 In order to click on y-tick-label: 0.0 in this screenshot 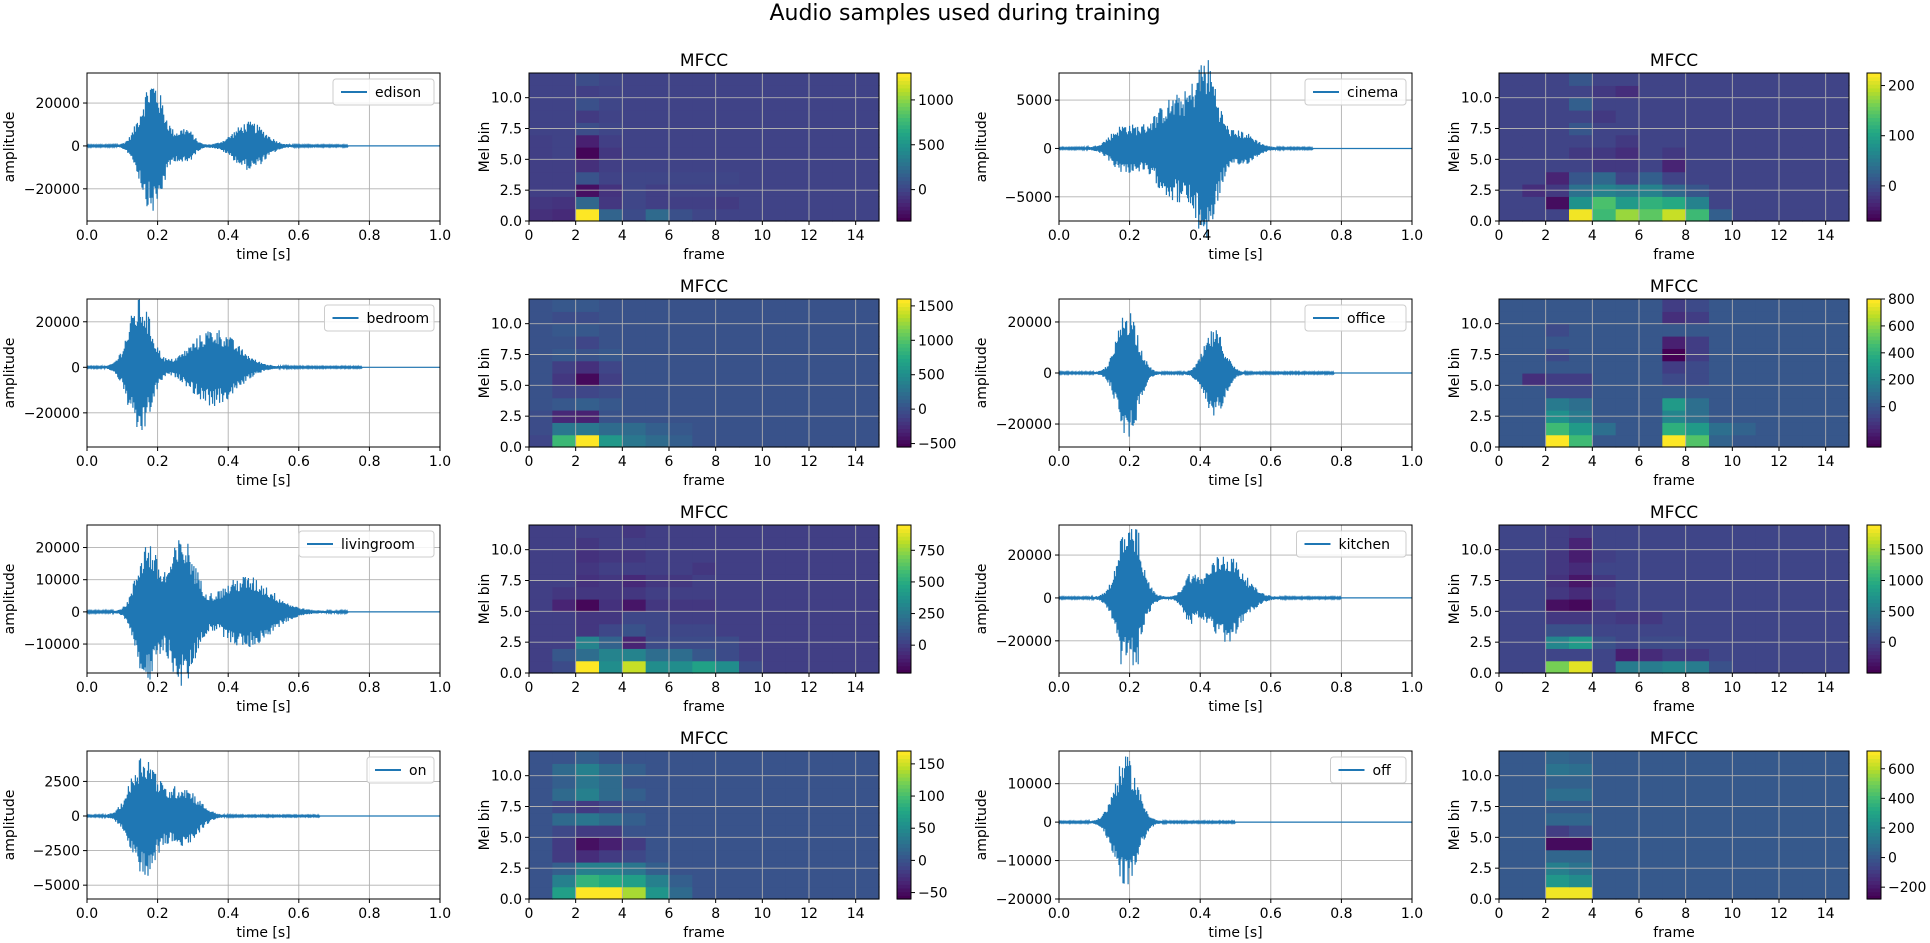, I will do `click(511, 448)`.